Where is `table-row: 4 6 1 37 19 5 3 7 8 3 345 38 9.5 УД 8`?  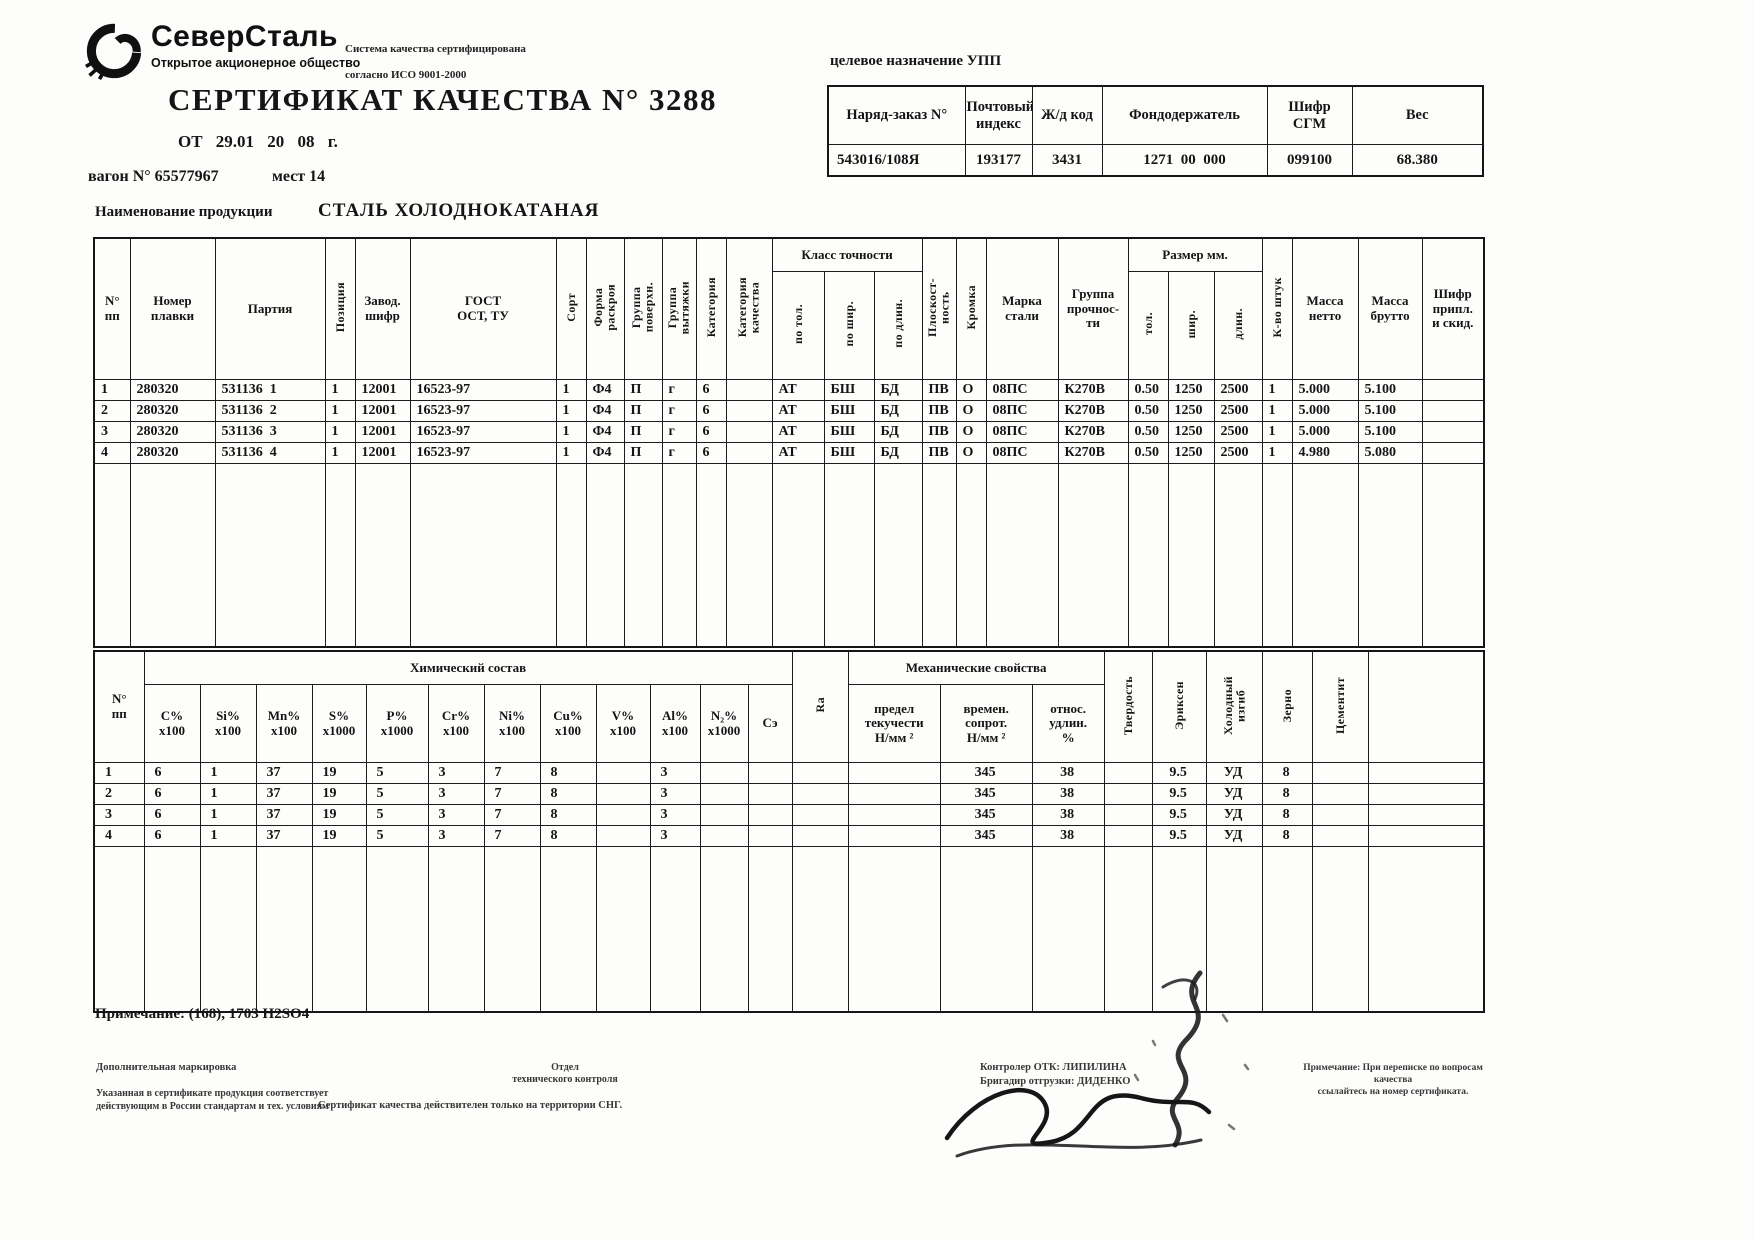 table-row: 4 6 1 37 19 5 3 7 8 3 345 38 9.5 УД 8 is located at coordinates (789, 836).